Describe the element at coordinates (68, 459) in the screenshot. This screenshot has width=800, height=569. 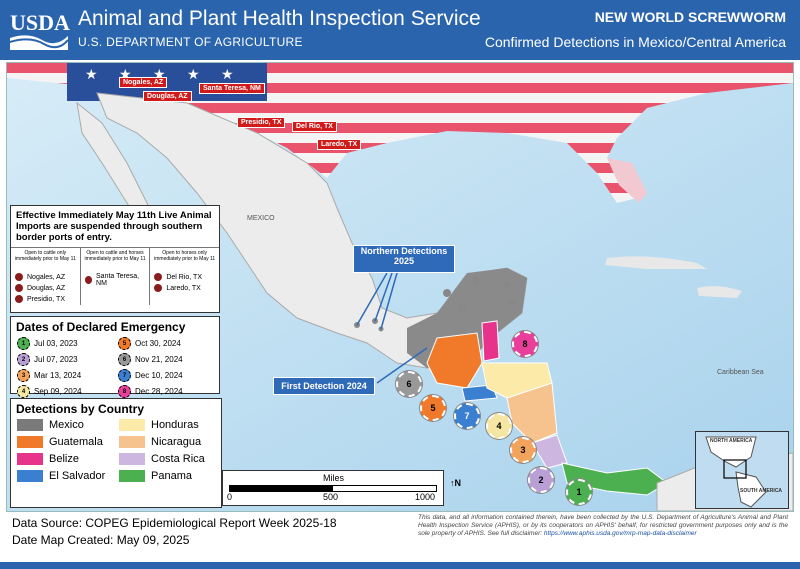
I see `country-legend-item: Belize` at that location.